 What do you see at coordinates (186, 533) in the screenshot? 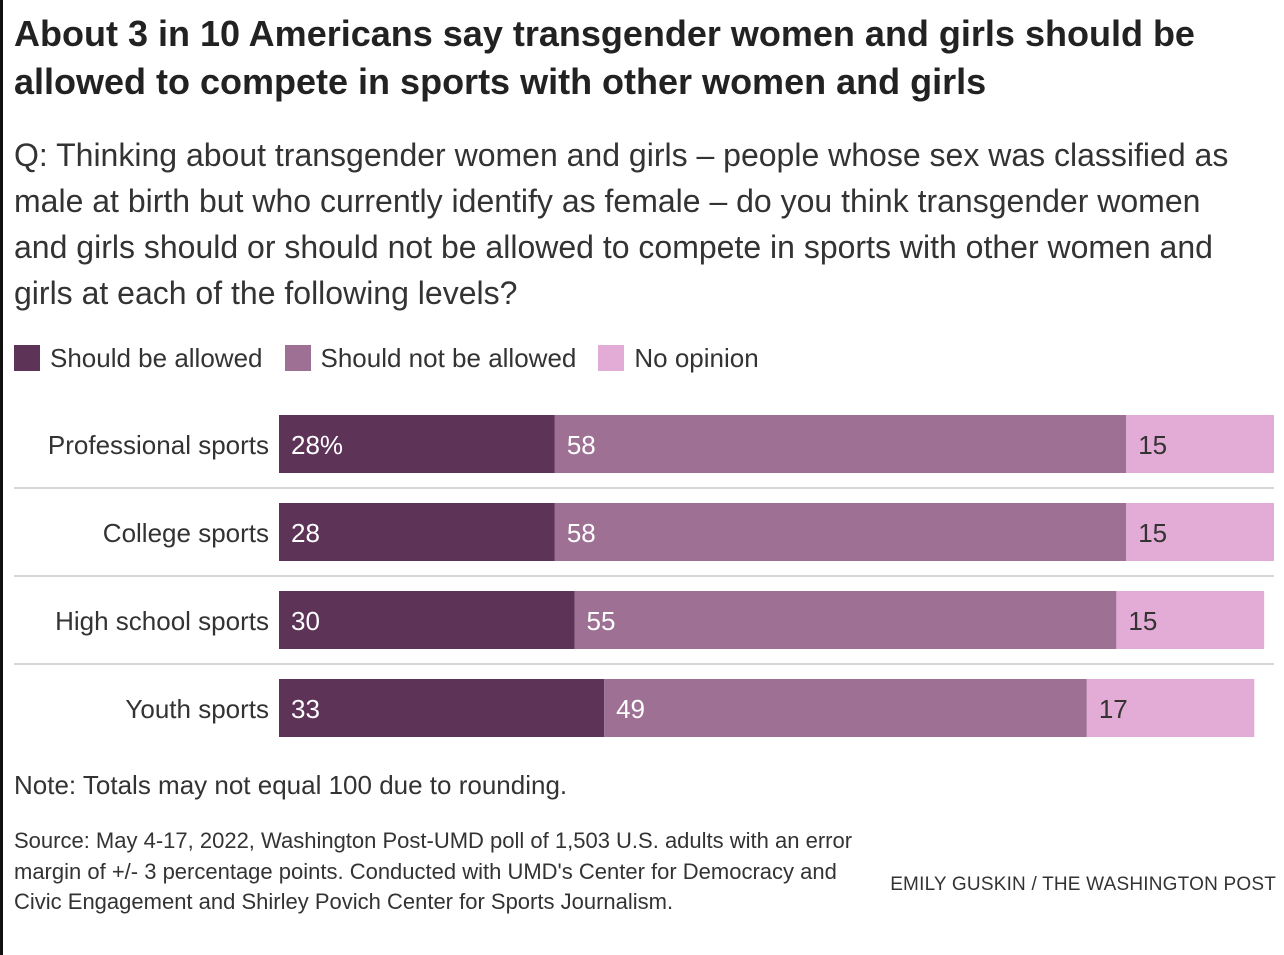
I see `category-label-college-sports: College sports` at bounding box center [186, 533].